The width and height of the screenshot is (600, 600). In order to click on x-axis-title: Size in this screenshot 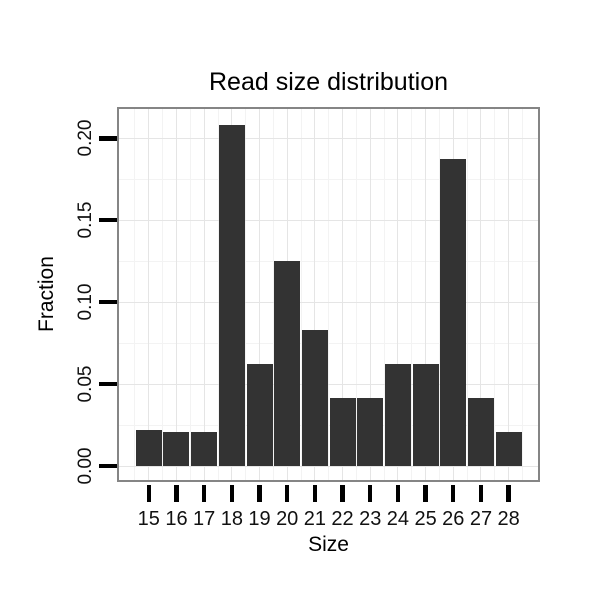, I will do `click(328, 544)`.